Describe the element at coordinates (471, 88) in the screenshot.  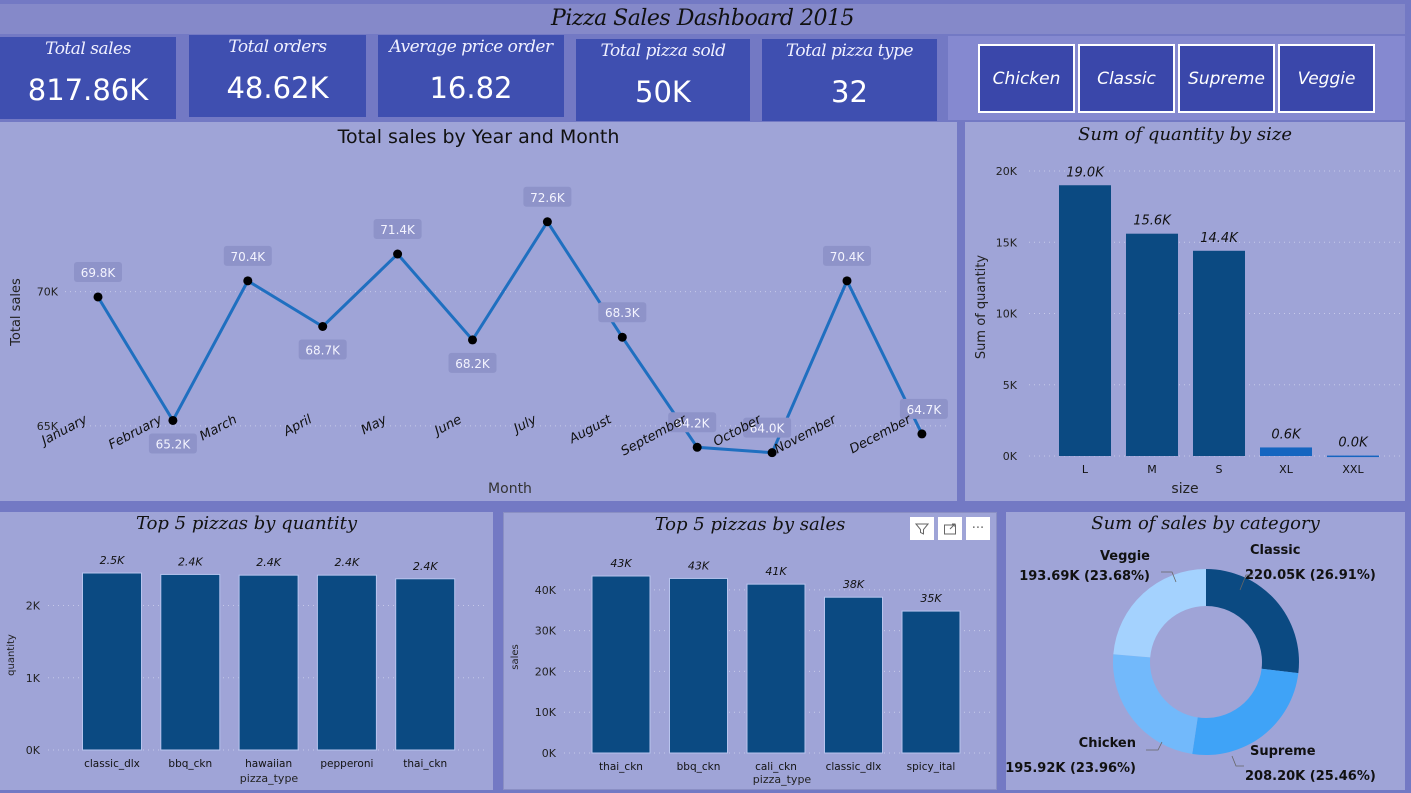
I see `kpi-value: 16.82` at that location.